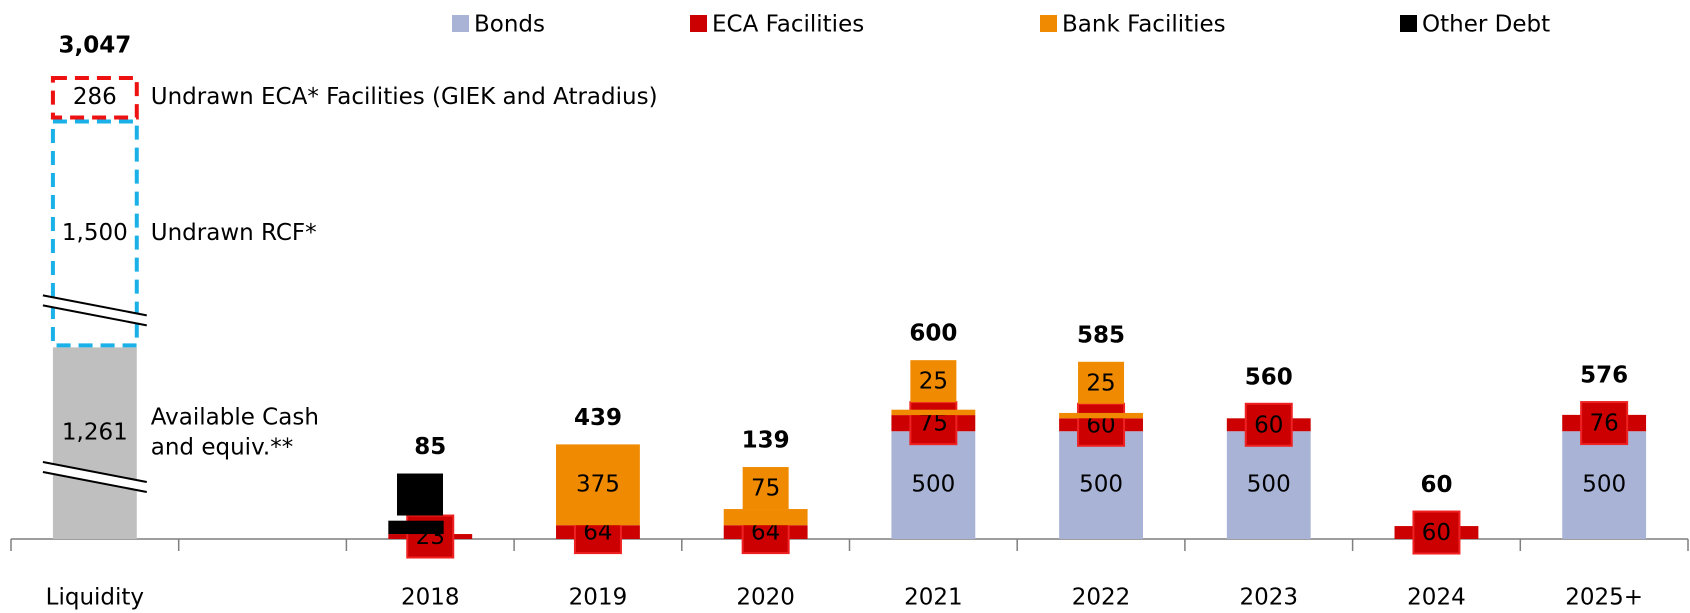 Image resolution: width=1690 pixels, height=613 pixels. I want to click on legend-label: Bonds, so click(509, 25).